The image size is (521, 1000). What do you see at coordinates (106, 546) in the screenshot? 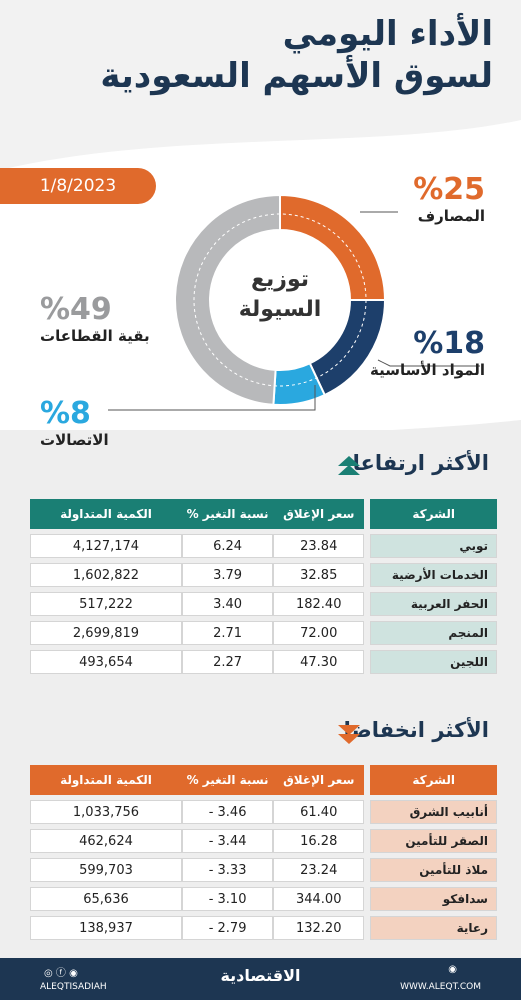
I see `cell-volume: 4,127,174` at bounding box center [106, 546].